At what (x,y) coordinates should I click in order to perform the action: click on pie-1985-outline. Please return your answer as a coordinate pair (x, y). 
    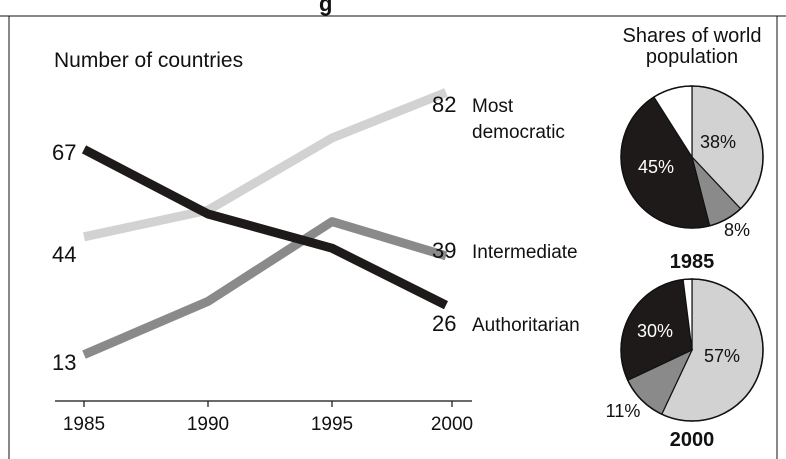
    Looking at the image, I should click on (692, 157).